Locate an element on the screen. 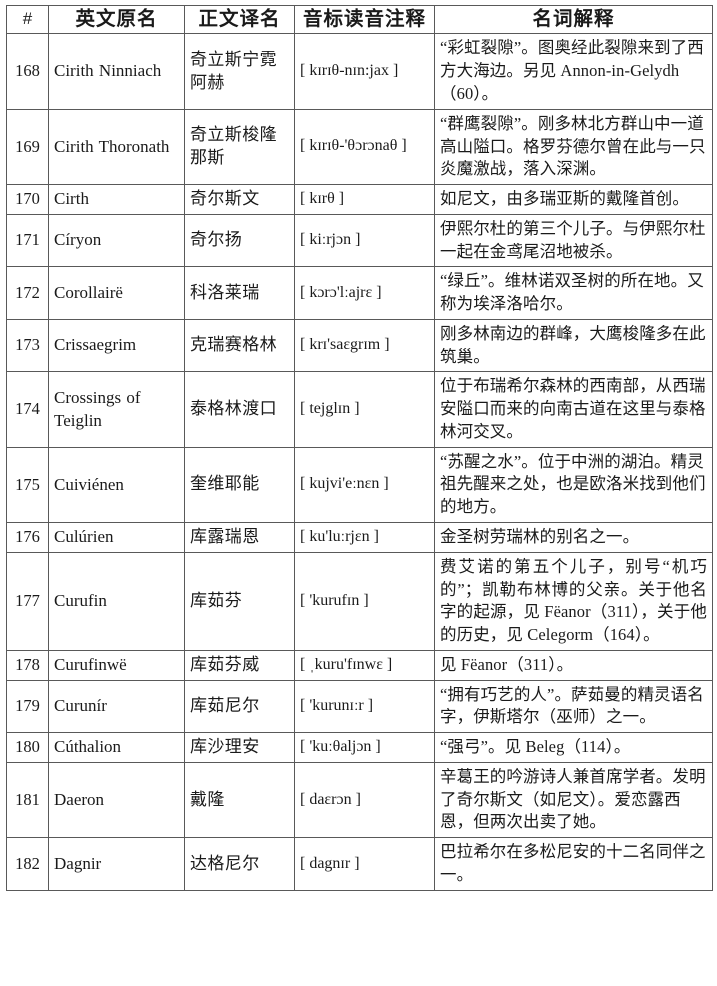 Image resolution: width=717 pixels, height=986 pixels. cell-chinese-translation: 戴隆 is located at coordinates (239, 800).